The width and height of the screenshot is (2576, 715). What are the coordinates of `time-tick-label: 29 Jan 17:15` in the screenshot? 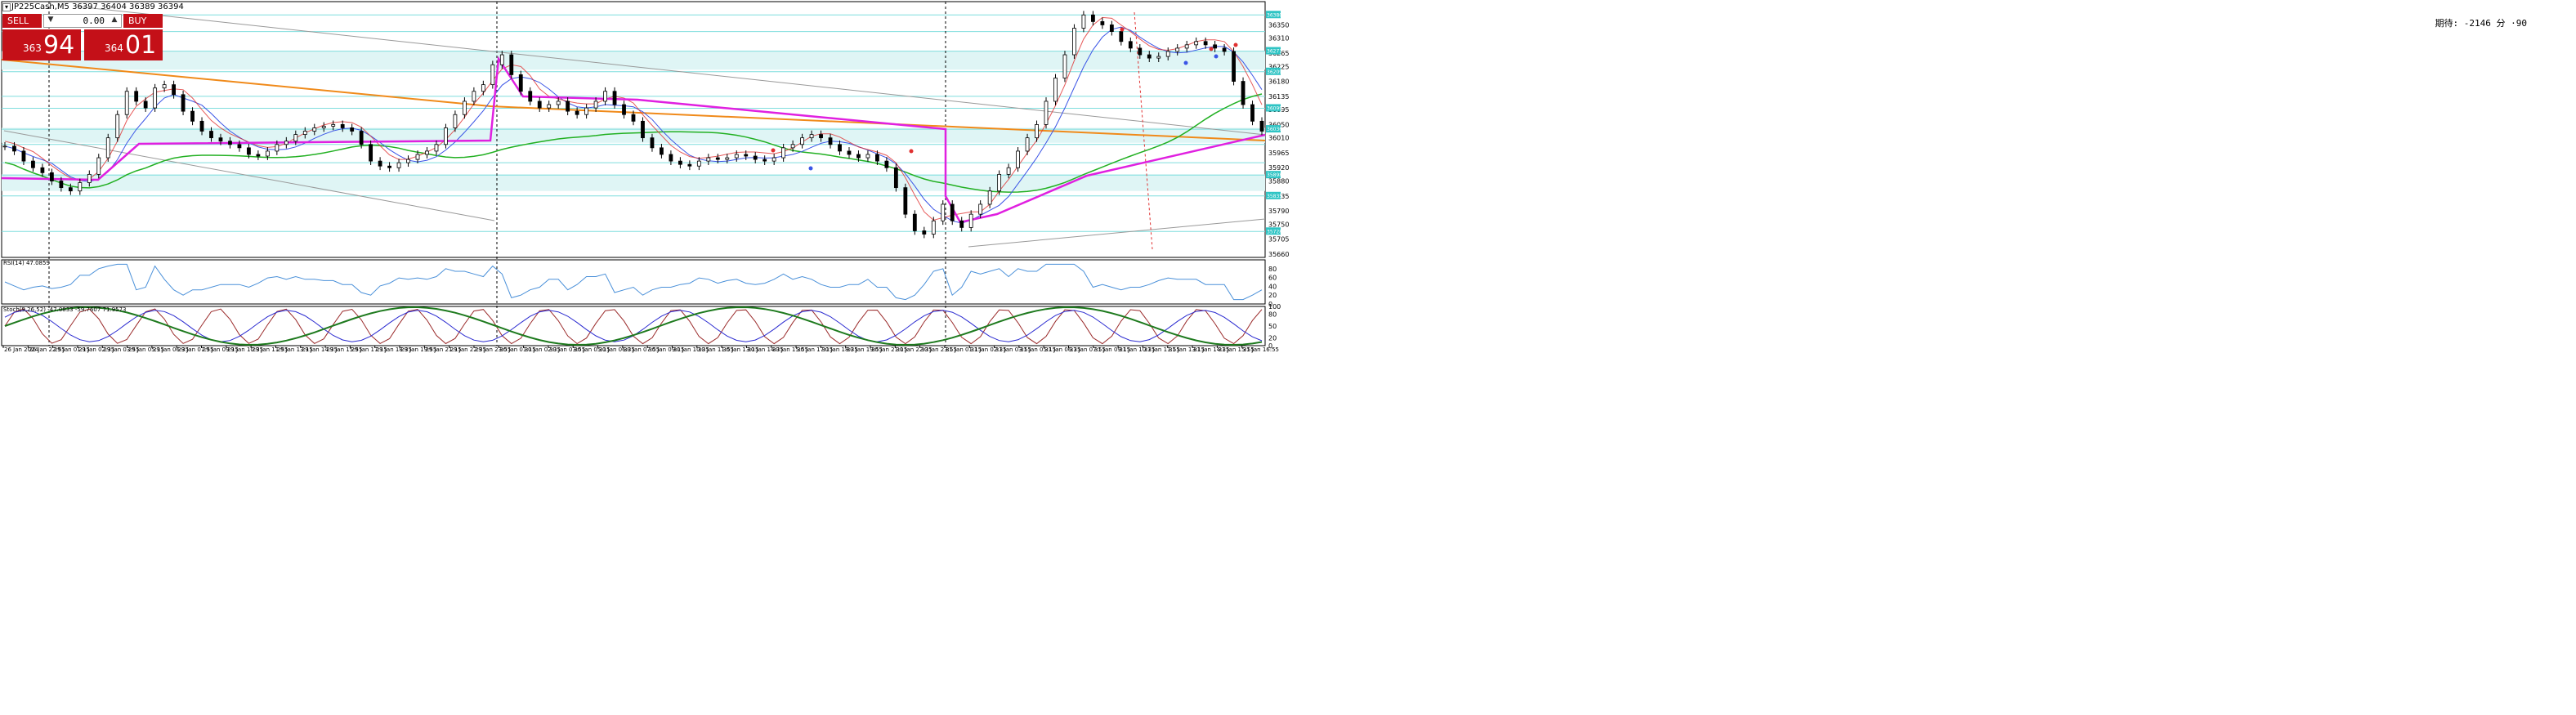 It's located at (369, 349).